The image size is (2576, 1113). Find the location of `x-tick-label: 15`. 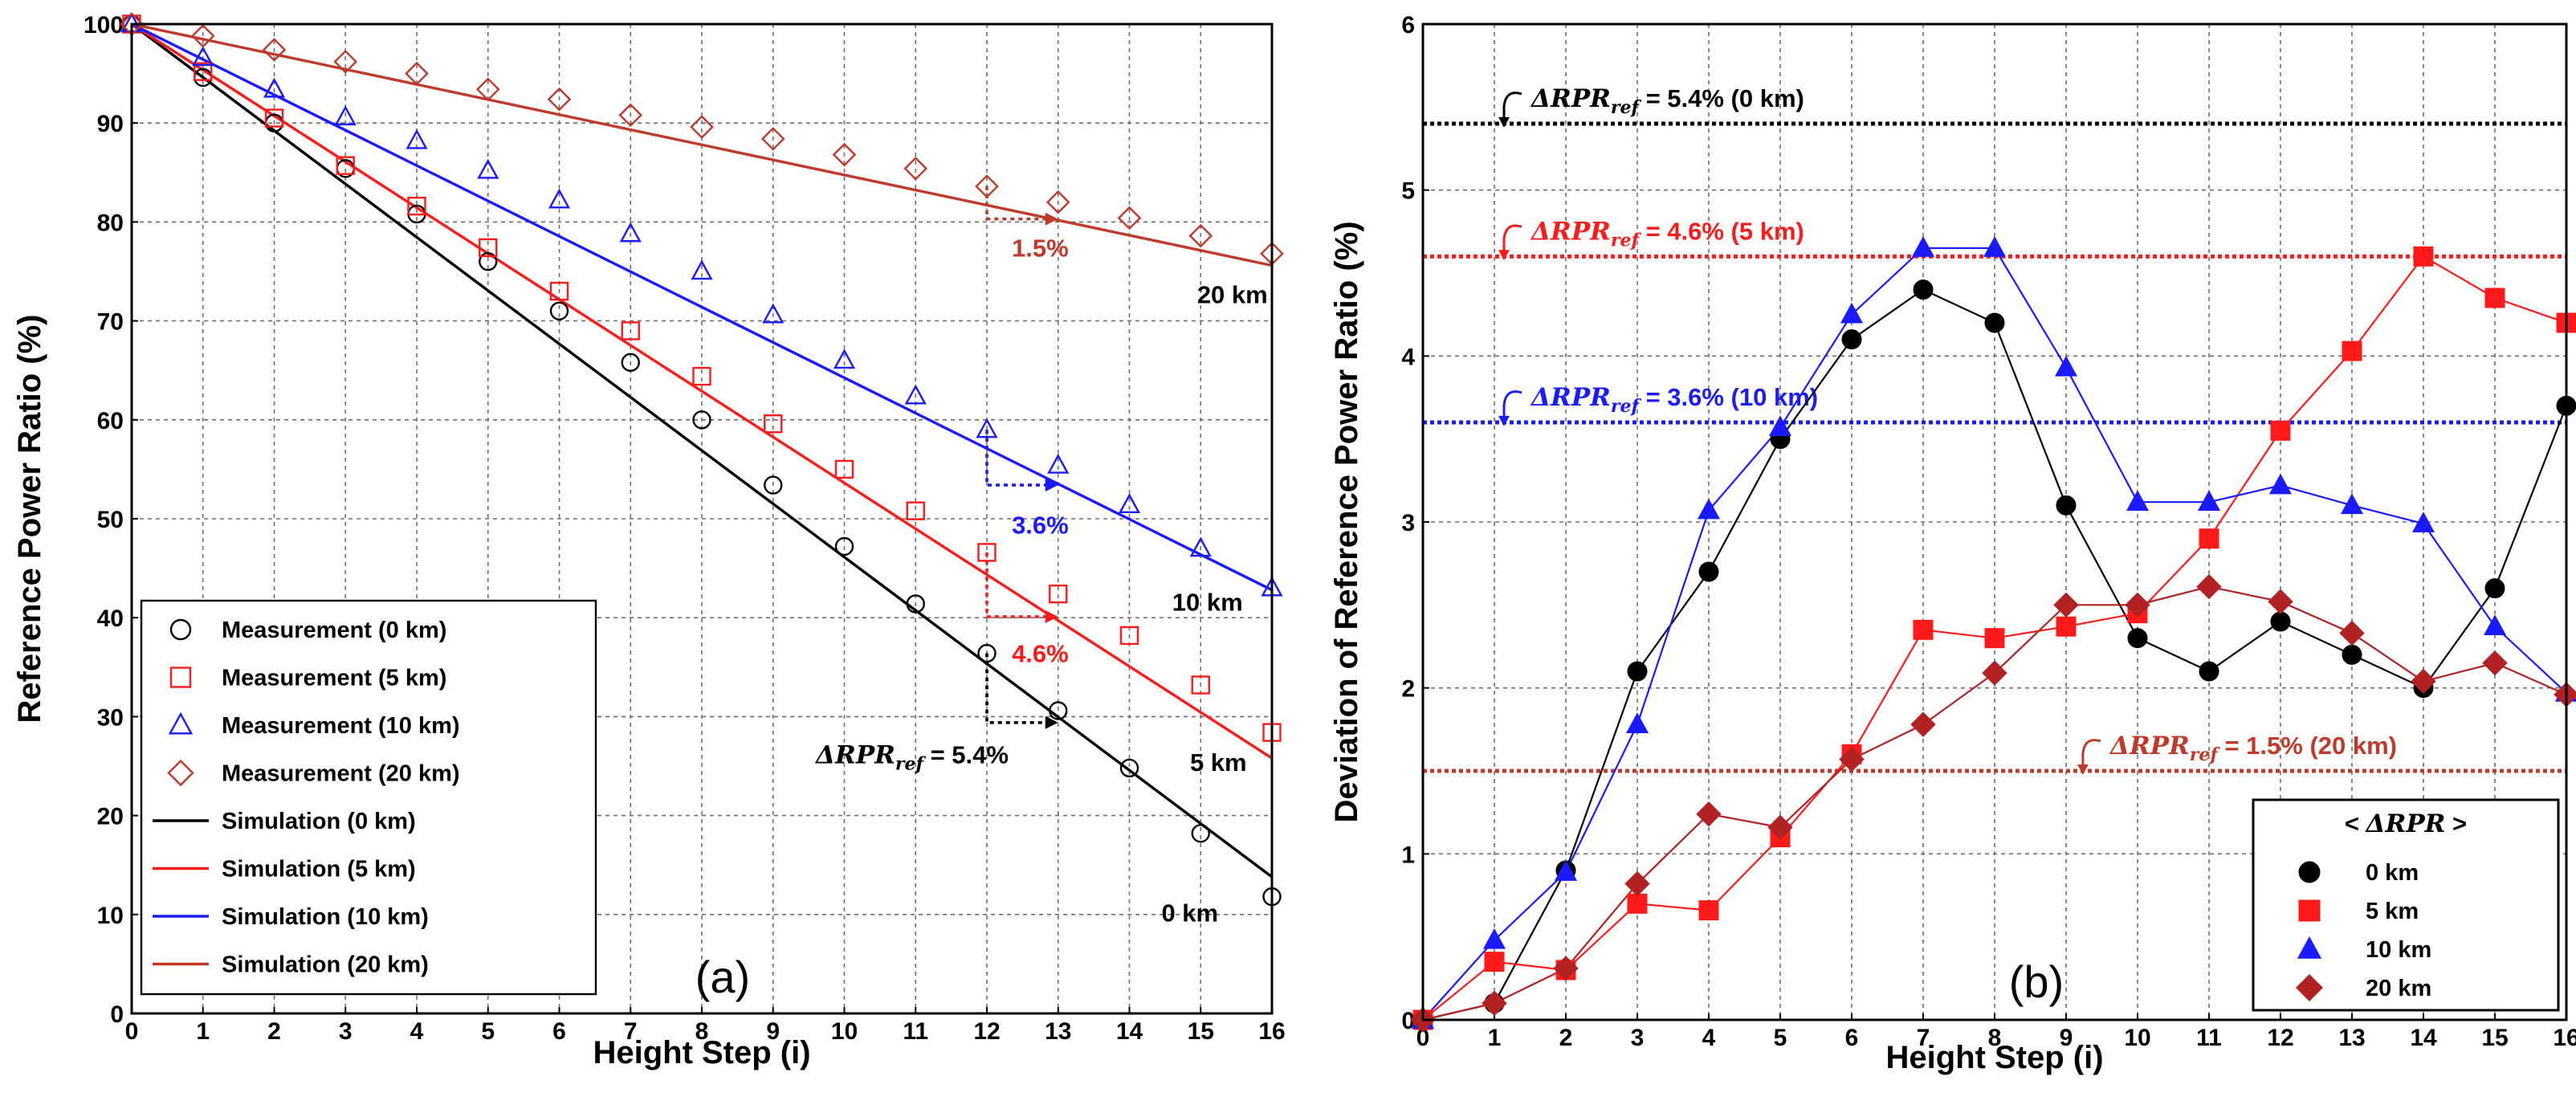

x-tick-label: 15 is located at coordinates (1201, 1031).